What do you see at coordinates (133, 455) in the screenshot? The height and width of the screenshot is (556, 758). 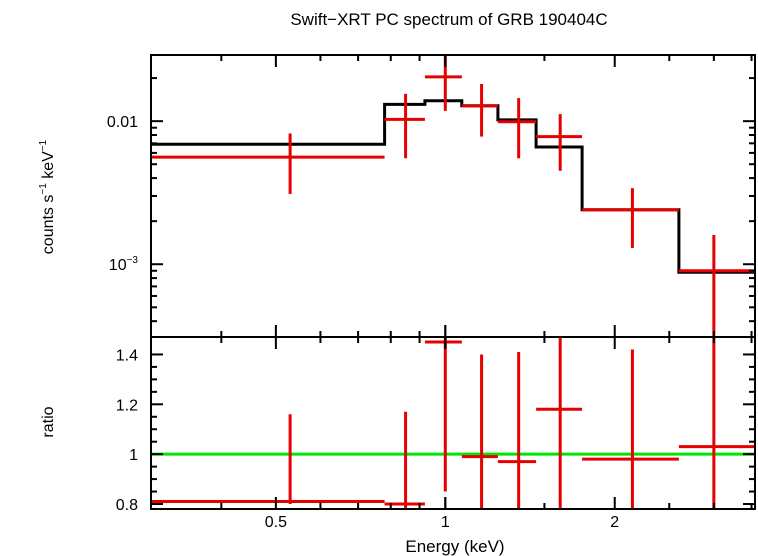 I see `ratio-y-tick-label: 1` at bounding box center [133, 455].